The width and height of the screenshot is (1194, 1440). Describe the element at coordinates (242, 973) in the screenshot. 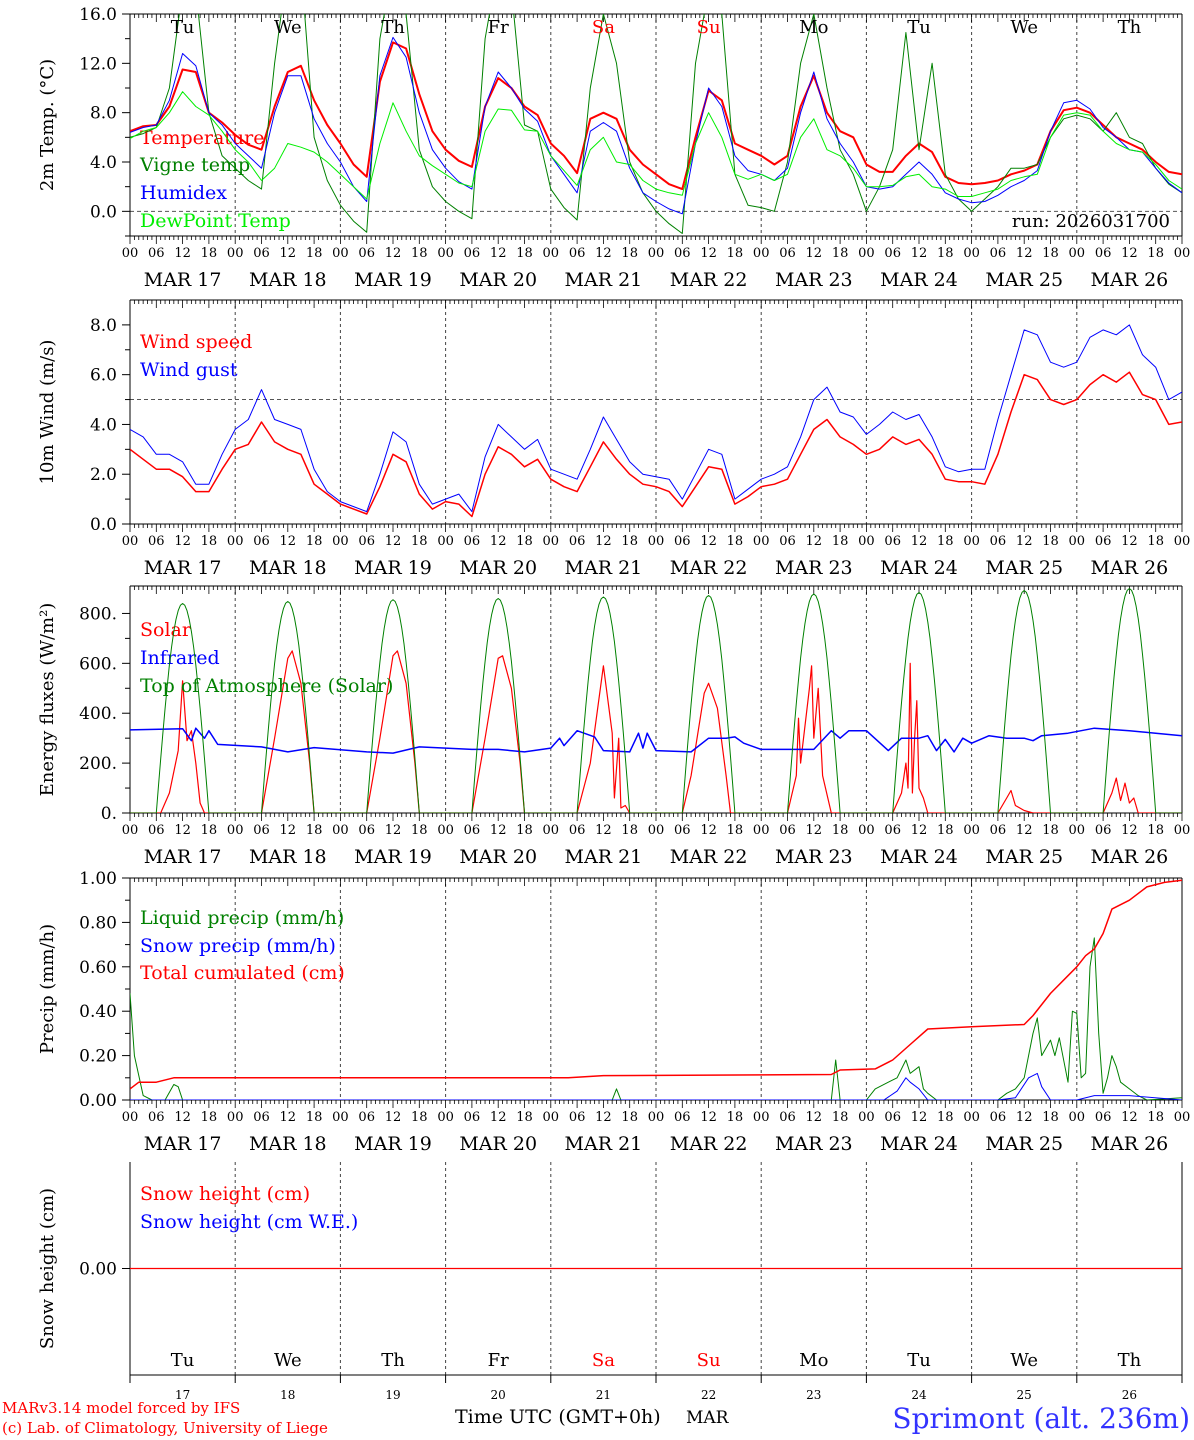

I see `legend-entry: Total cumulated (cm)` at that location.